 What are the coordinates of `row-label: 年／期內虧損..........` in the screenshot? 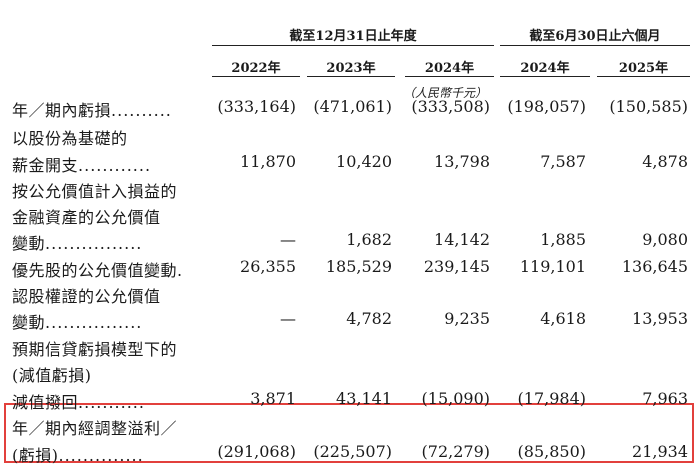 It's located at (92, 109).